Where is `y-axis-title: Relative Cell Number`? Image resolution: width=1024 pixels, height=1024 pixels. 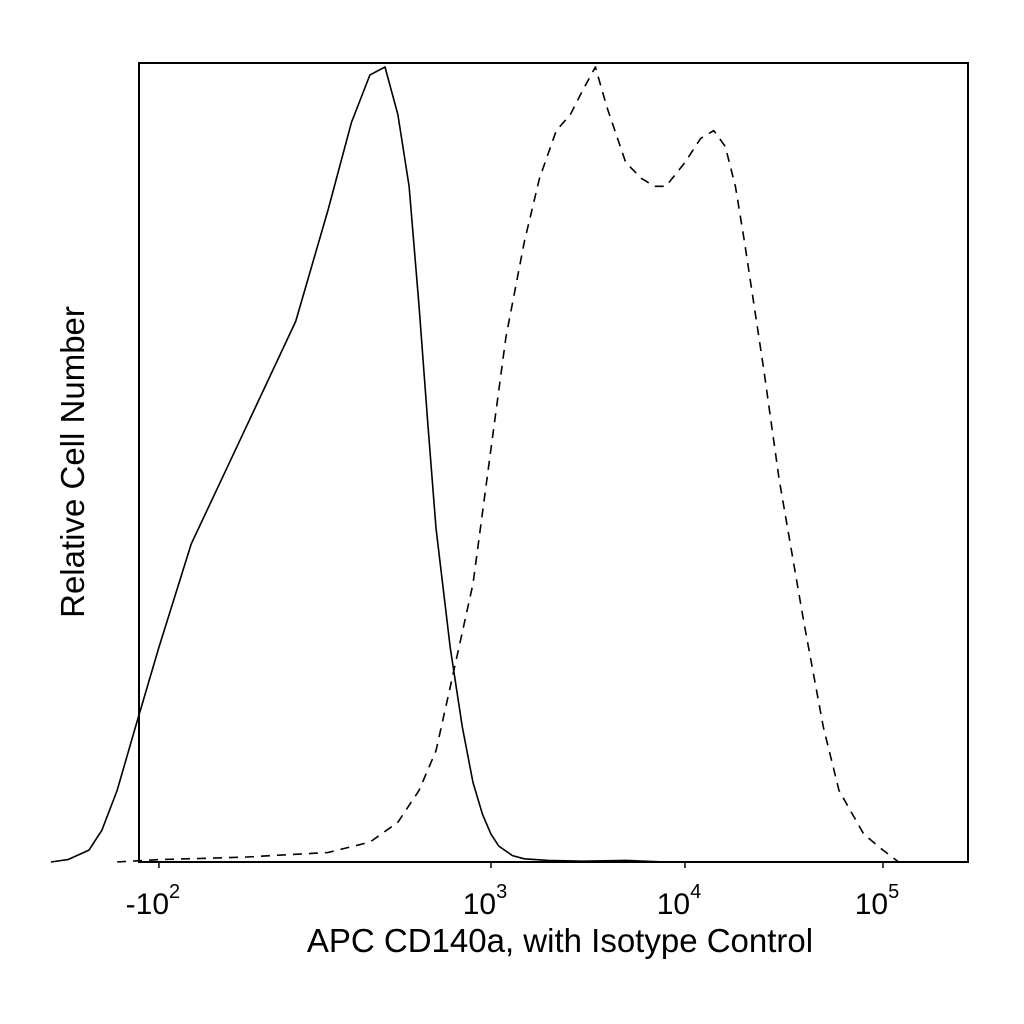 y-axis-title: Relative Cell Number is located at coordinates (72, 462).